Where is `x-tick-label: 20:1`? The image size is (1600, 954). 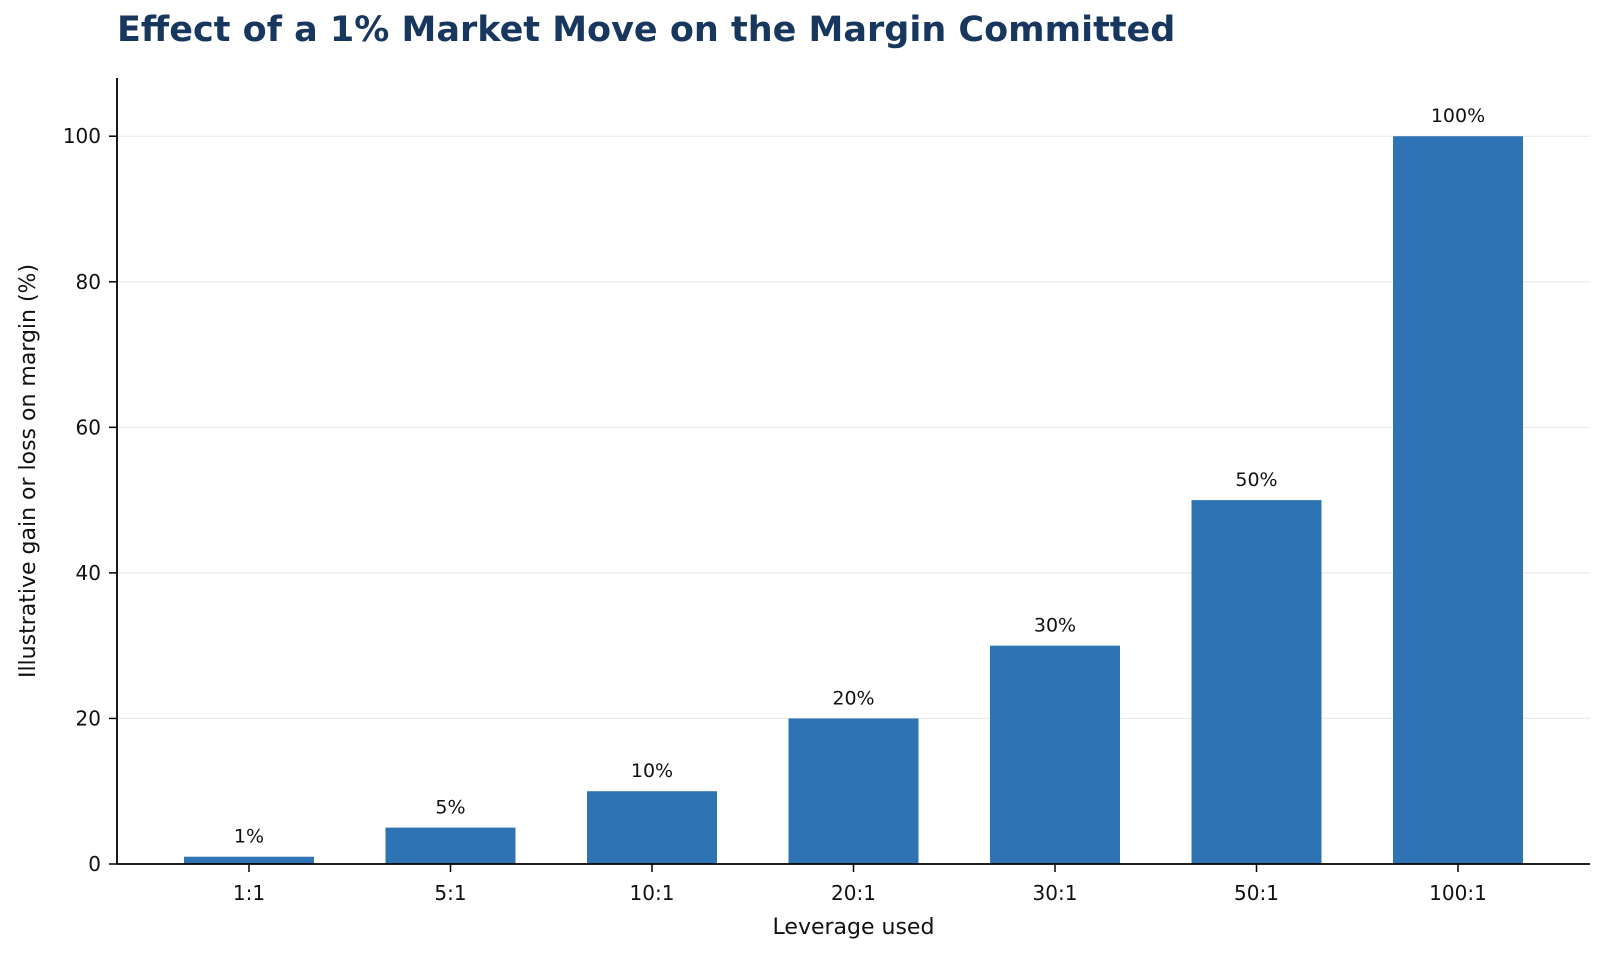 x-tick-label: 20:1 is located at coordinates (853, 893).